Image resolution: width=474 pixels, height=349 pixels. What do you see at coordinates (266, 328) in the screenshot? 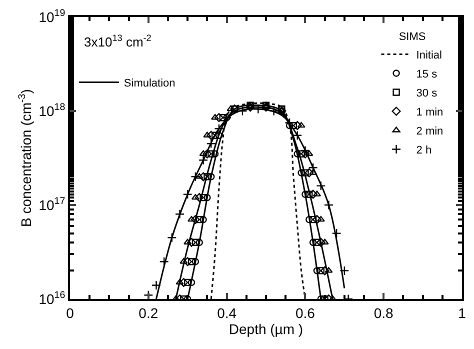
I see `x-axis-title: Depth (µm )` at bounding box center [266, 328].